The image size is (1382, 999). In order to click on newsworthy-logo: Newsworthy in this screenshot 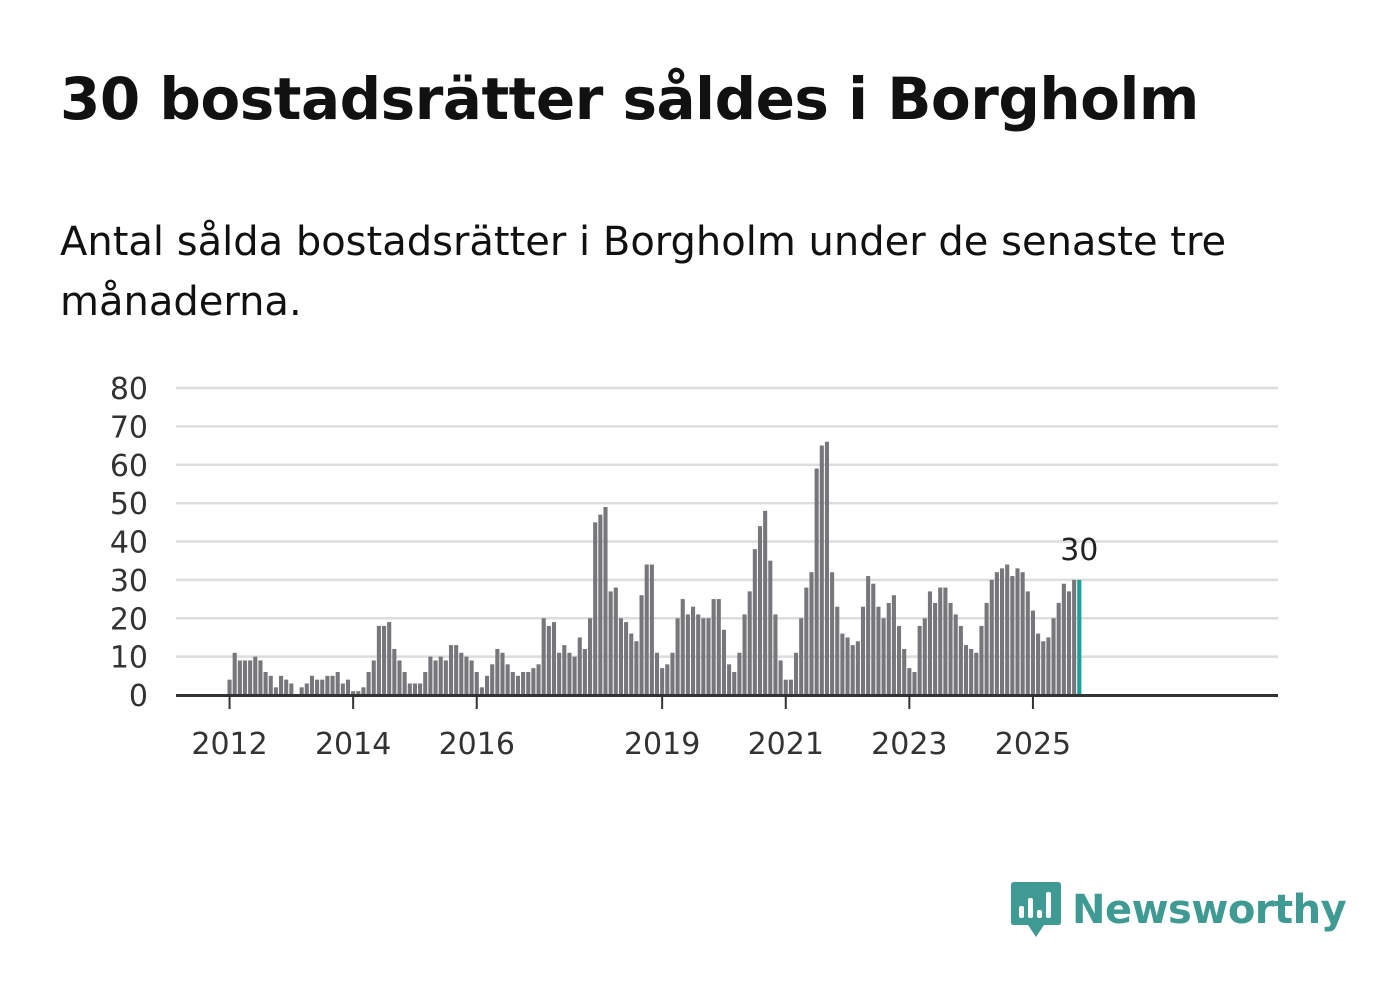, I will do `click(1178, 910)`.